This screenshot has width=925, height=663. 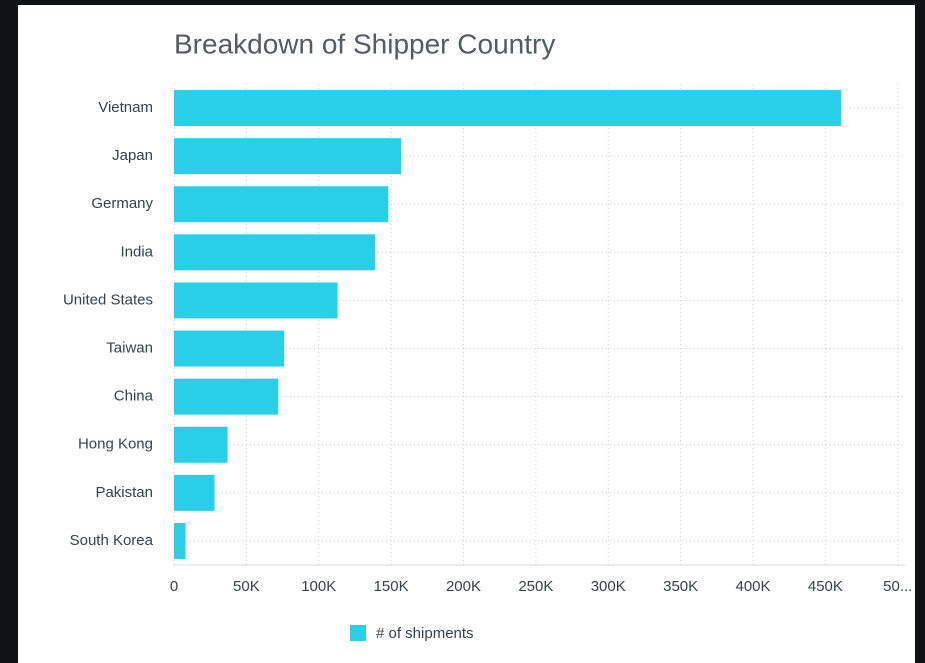 What do you see at coordinates (246, 586) in the screenshot?
I see `x-tick-label: 50K` at bounding box center [246, 586].